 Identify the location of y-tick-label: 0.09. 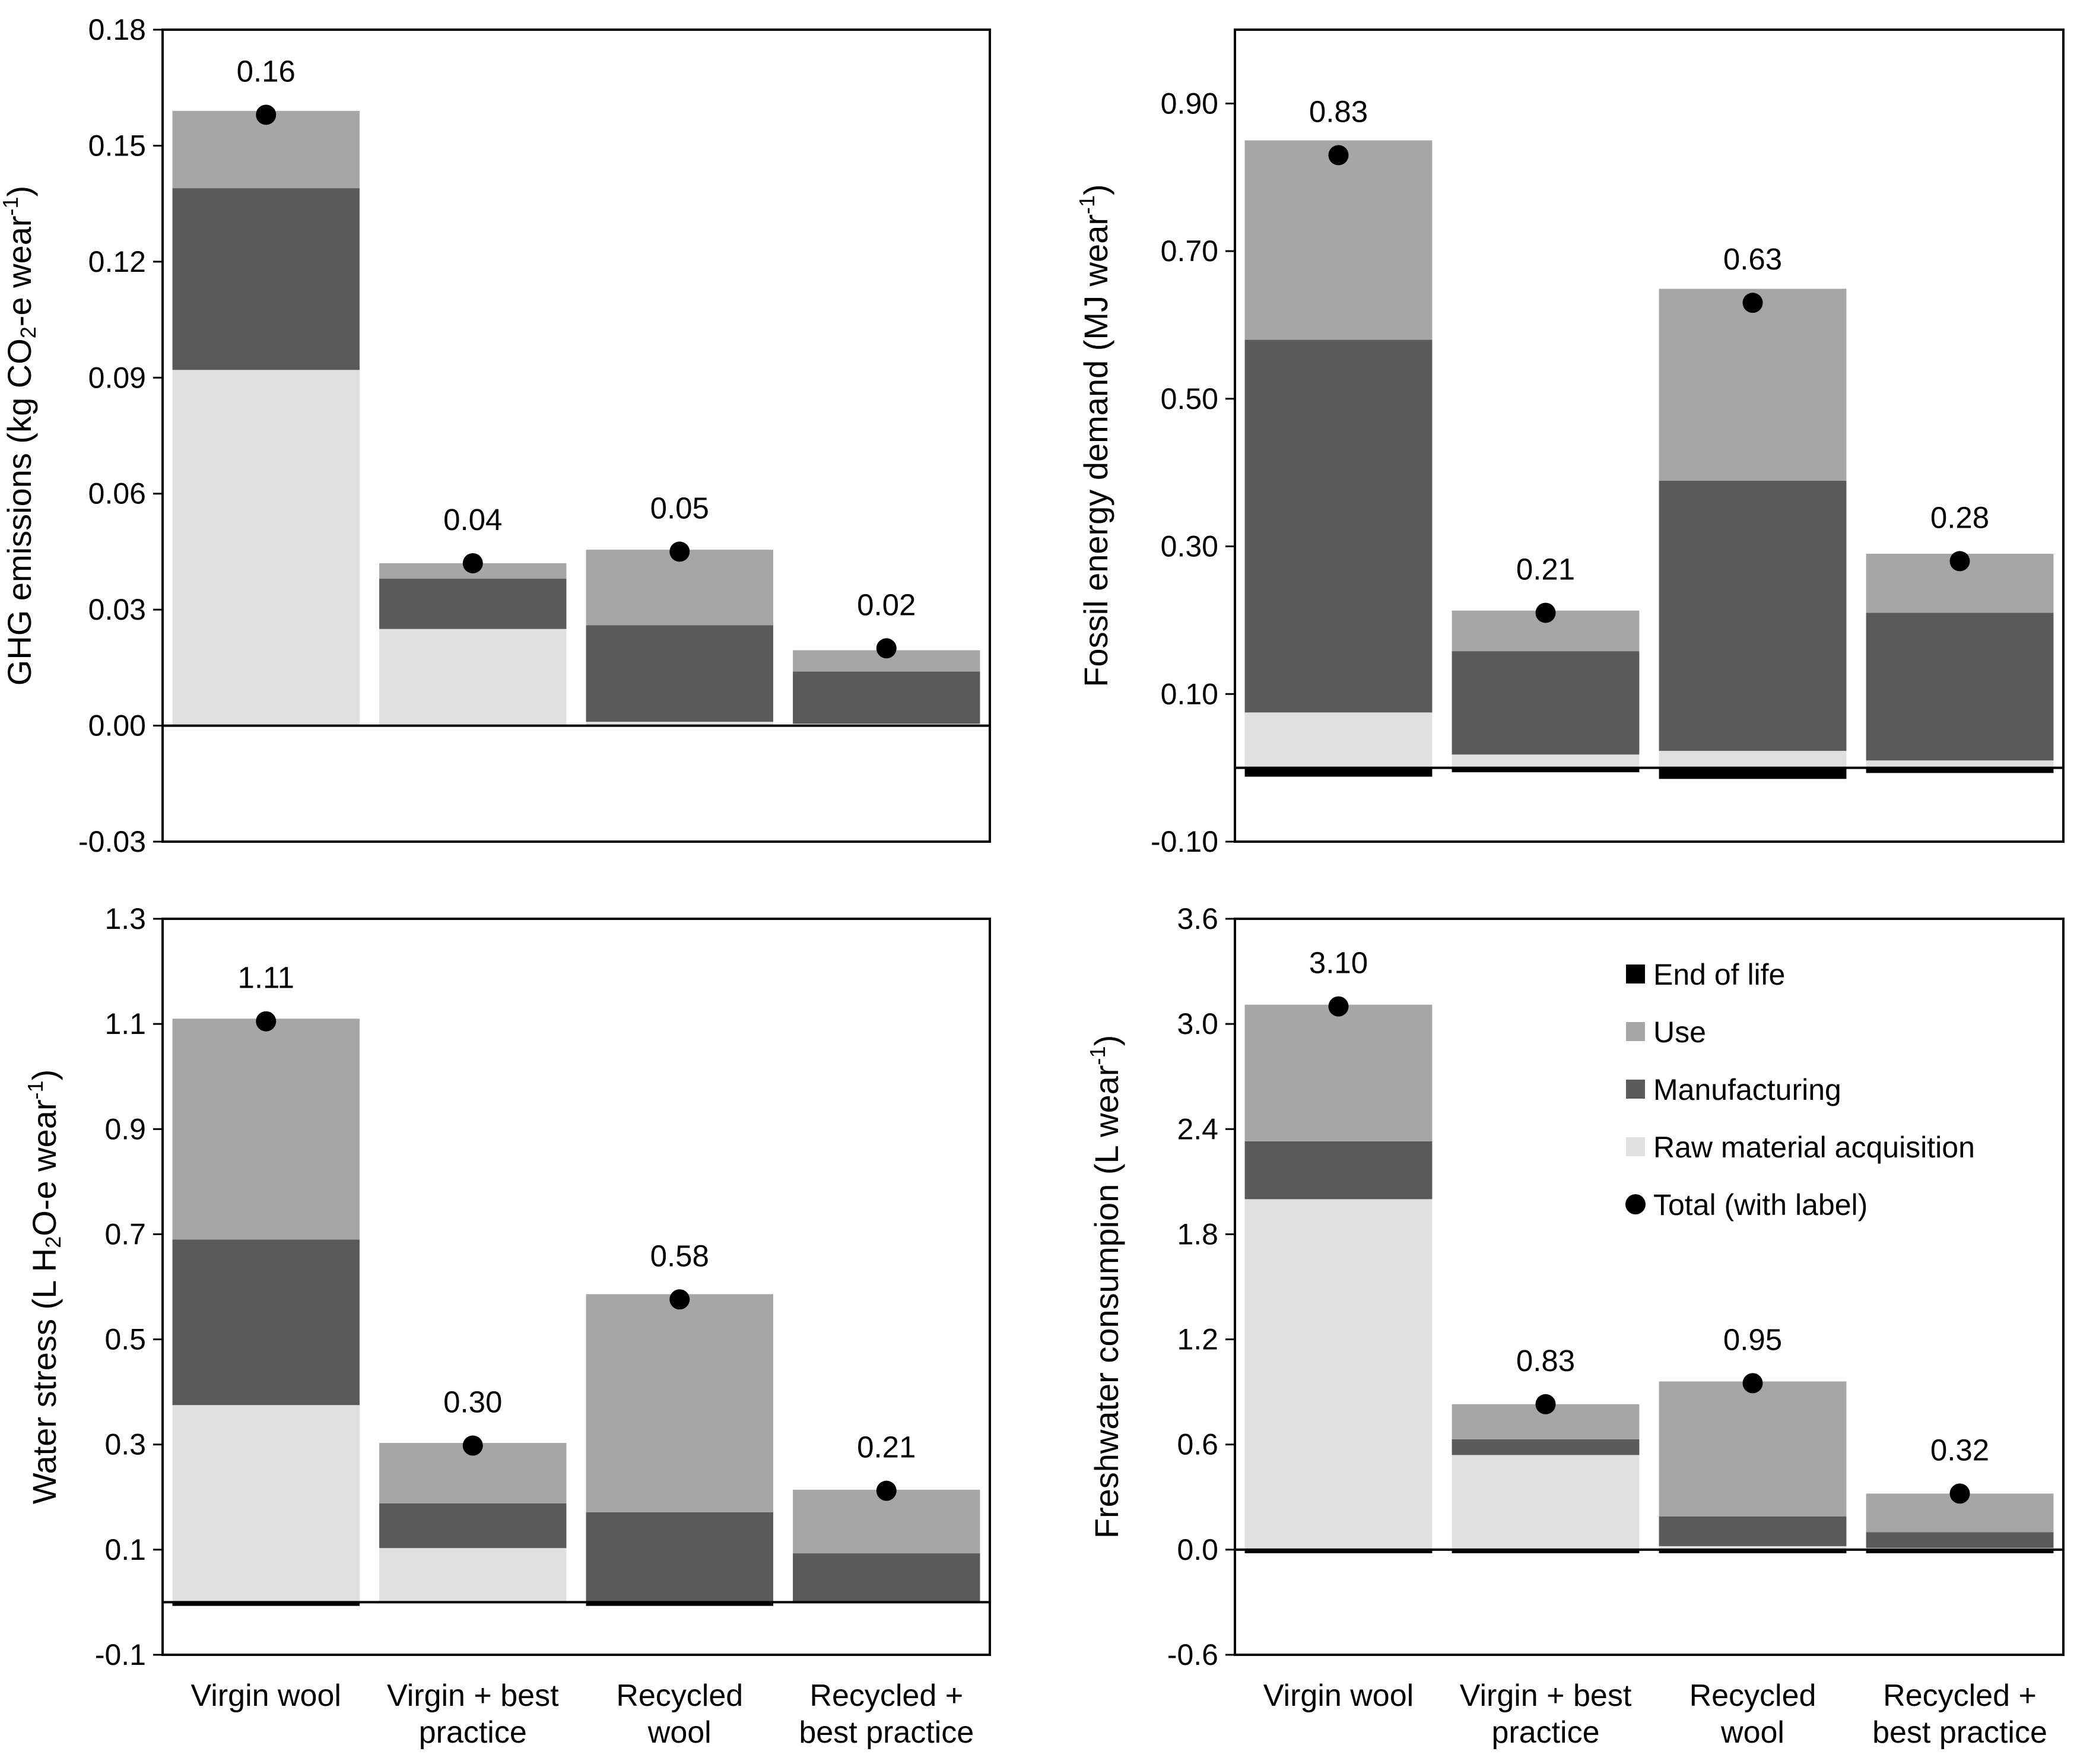
(117, 377).